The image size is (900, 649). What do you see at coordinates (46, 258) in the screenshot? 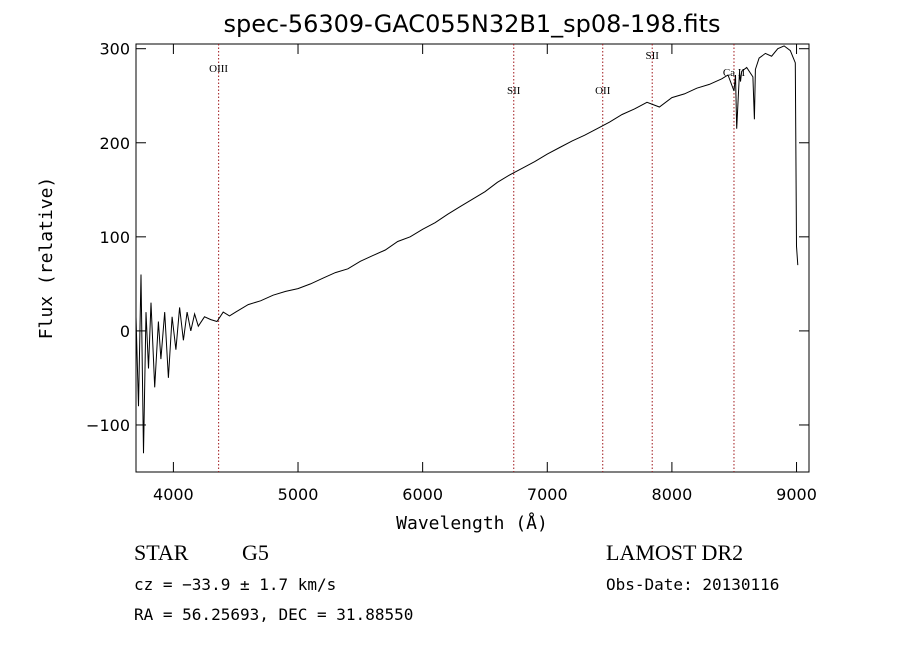
I see `y-axis-label: Flux (relative)` at bounding box center [46, 258].